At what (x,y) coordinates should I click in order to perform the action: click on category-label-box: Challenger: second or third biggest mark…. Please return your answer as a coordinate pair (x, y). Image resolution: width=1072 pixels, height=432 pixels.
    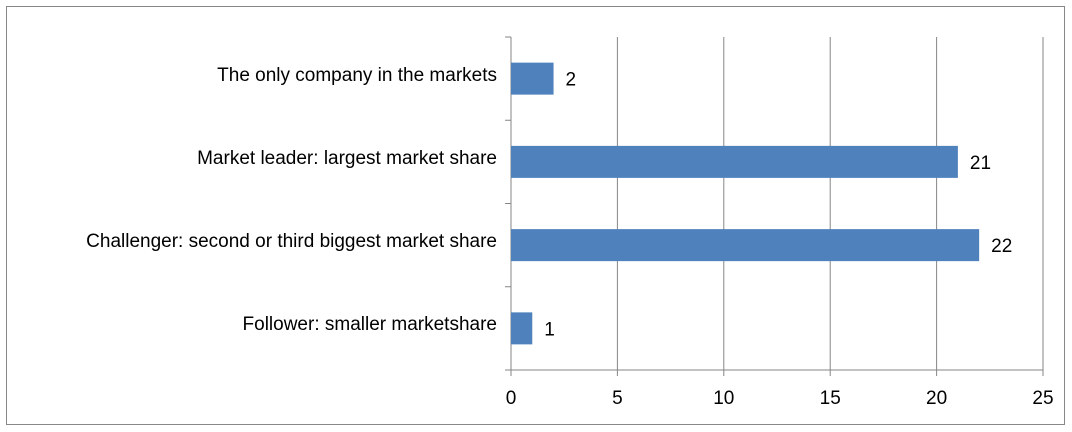
    Looking at the image, I should click on (254, 242).